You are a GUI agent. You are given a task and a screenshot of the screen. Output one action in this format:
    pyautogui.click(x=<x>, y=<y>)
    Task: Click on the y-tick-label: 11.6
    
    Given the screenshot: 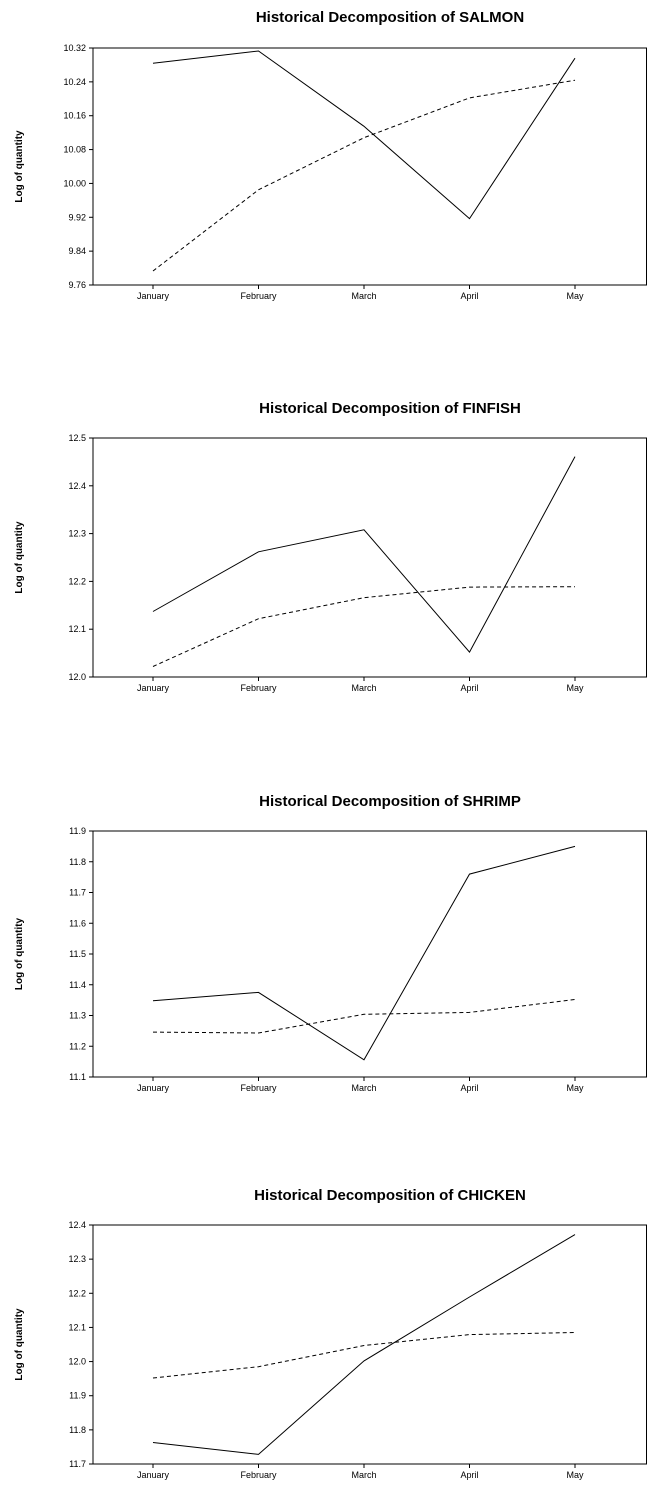 What is the action you would take?
    pyautogui.click(x=77, y=923)
    